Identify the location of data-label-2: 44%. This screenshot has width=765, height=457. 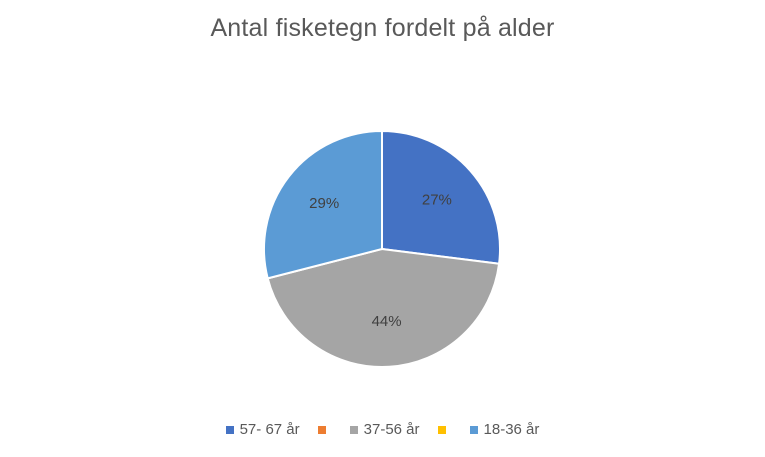
(387, 321).